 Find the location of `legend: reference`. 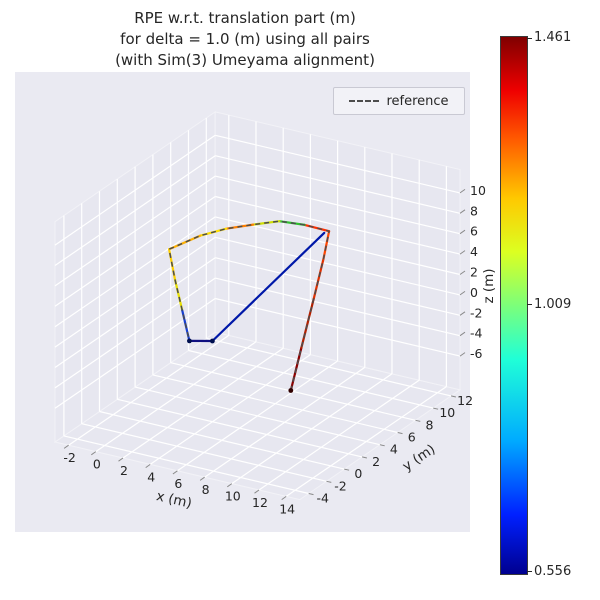

legend: reference is located at coordinates (399, 101).